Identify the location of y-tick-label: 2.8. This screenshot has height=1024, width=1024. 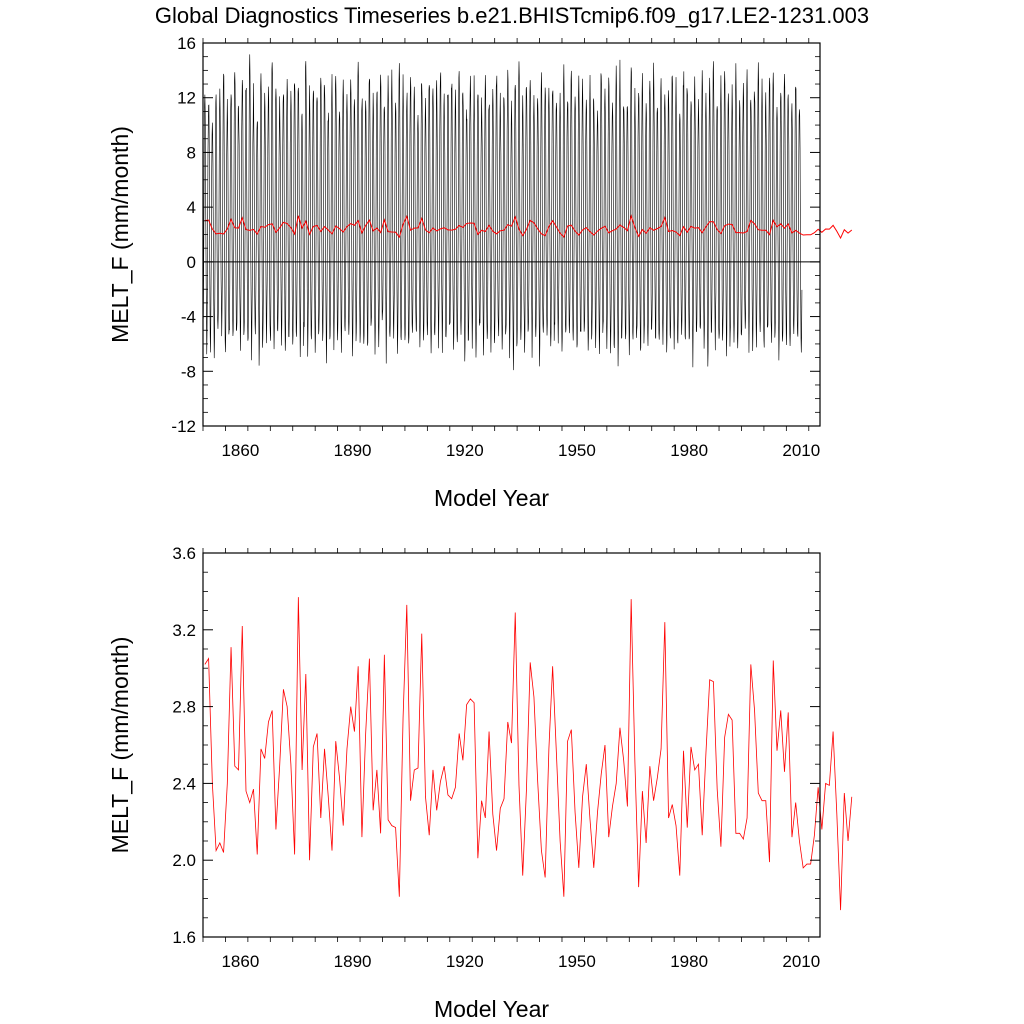
(184, 707).